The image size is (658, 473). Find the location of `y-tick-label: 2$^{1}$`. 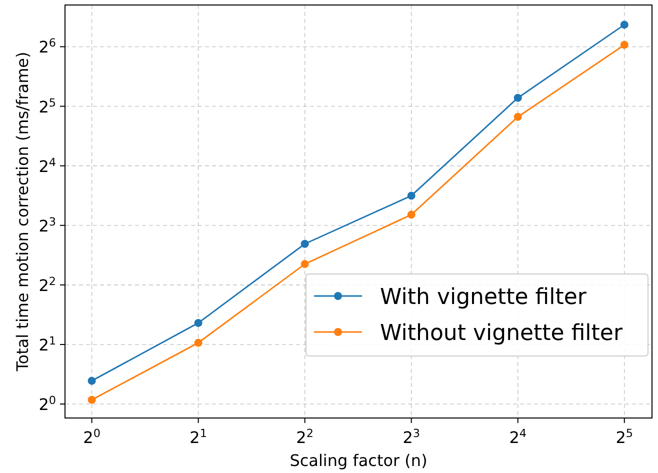

y-tick-label: 2$^{1}$ is located at coordinates (47, 344).